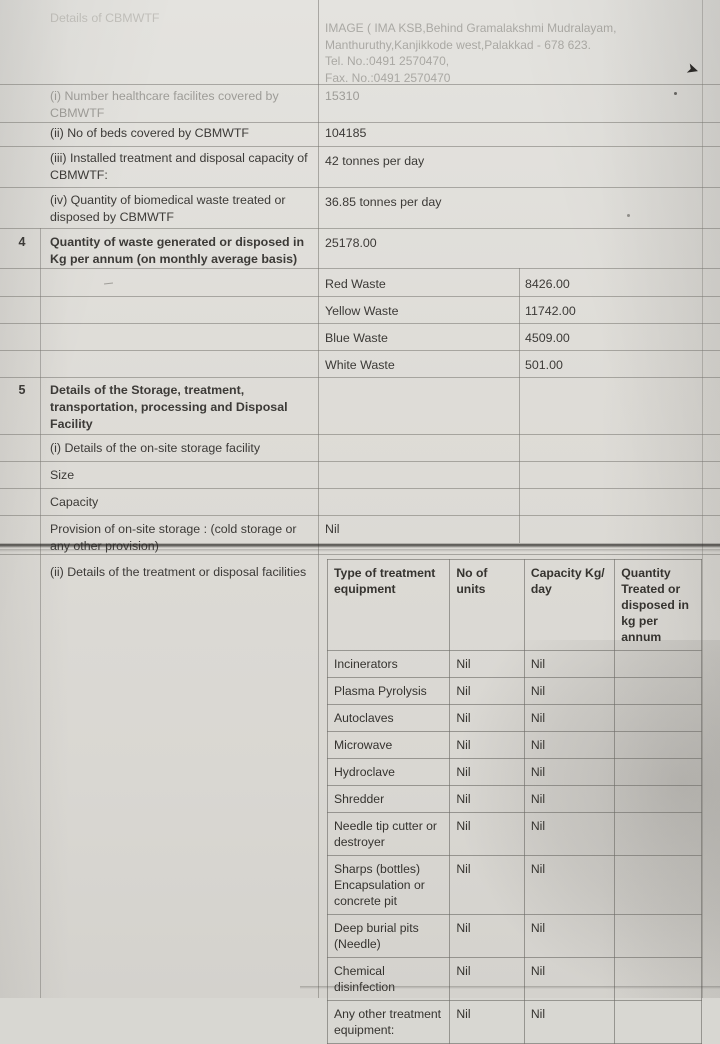 This screenshot has width=720, height=1044. What do you see at coordinates (62, 475) in the screenshot?
I see `section5-item-size: Size` at bounding box center [62, 475].